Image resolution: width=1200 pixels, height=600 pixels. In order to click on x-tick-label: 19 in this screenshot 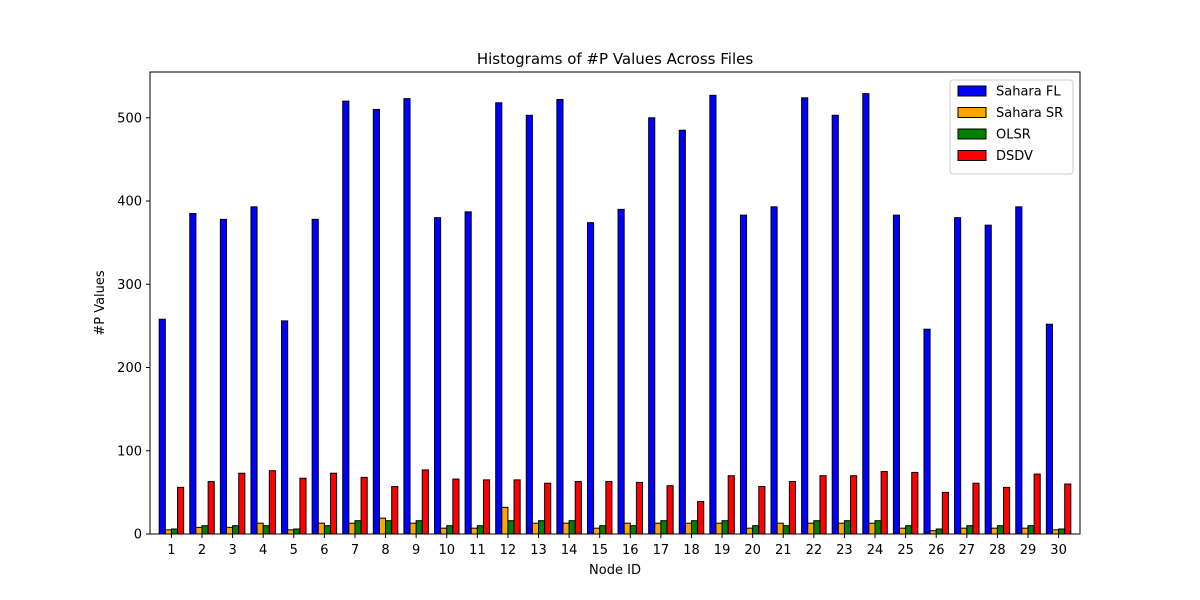, I will do `click(722, 550)`.